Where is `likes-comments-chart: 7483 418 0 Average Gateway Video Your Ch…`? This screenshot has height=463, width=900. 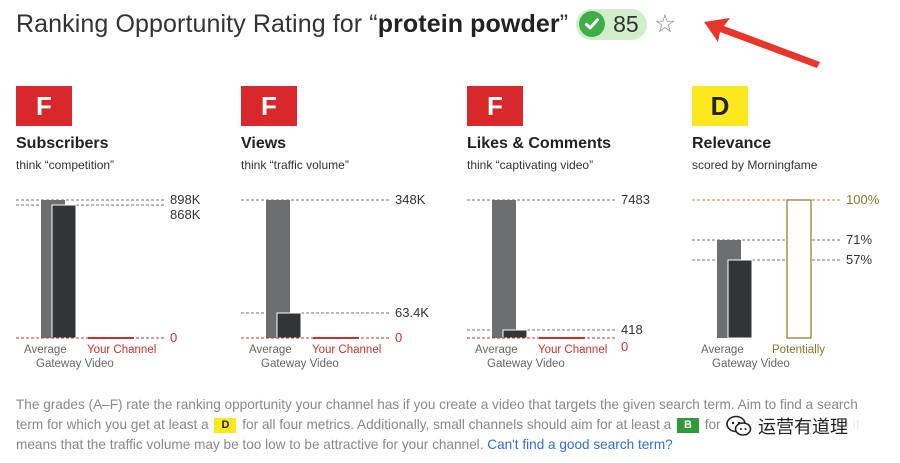 likes-comments-chart: 7483 418 0 Average Gateway Video Your Ch… is located at coordinates (558, 281).